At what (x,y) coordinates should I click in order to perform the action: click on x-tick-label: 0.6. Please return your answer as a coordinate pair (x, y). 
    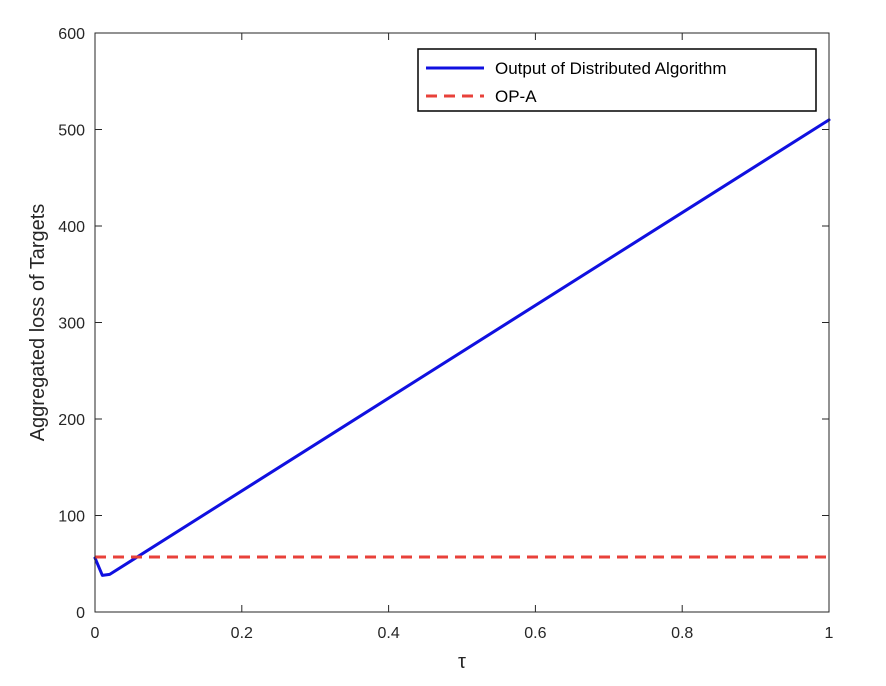
    Looking at the image, I should click on (535, 633).